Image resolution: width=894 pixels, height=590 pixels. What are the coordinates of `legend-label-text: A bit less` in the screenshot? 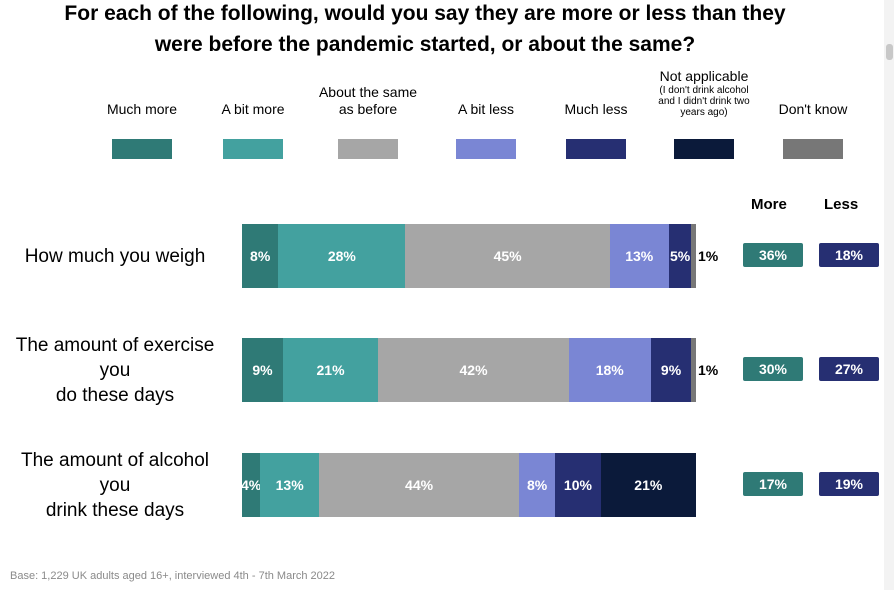 It's located at (486, 109).